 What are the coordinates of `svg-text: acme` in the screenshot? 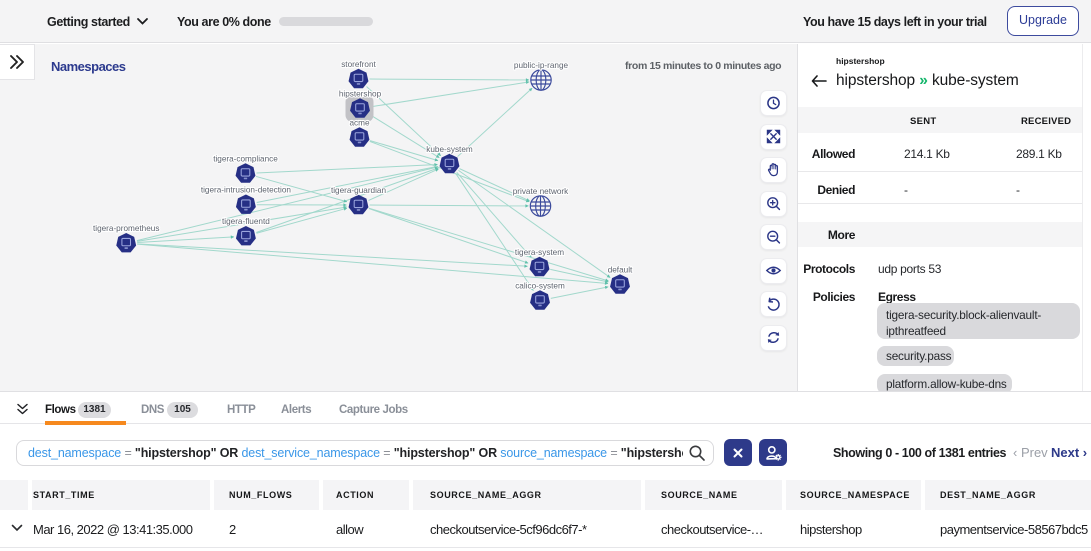 It's located at (359, 123).